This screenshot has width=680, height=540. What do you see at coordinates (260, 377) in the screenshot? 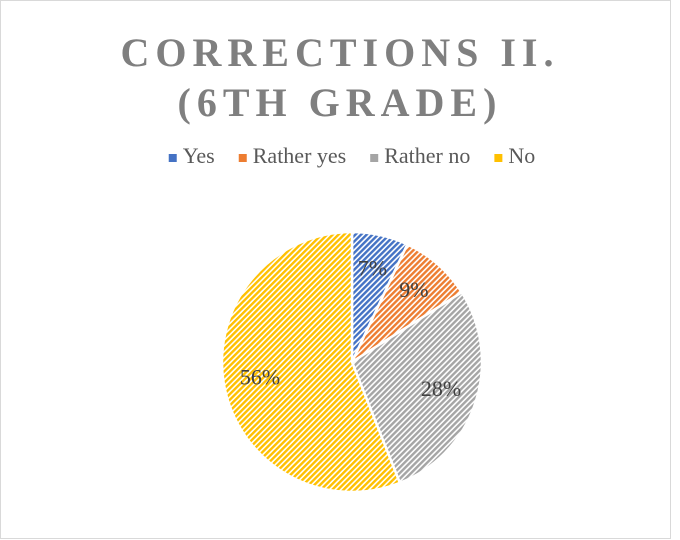
I see `data-label: 56%` at bounding box center [260, 377].